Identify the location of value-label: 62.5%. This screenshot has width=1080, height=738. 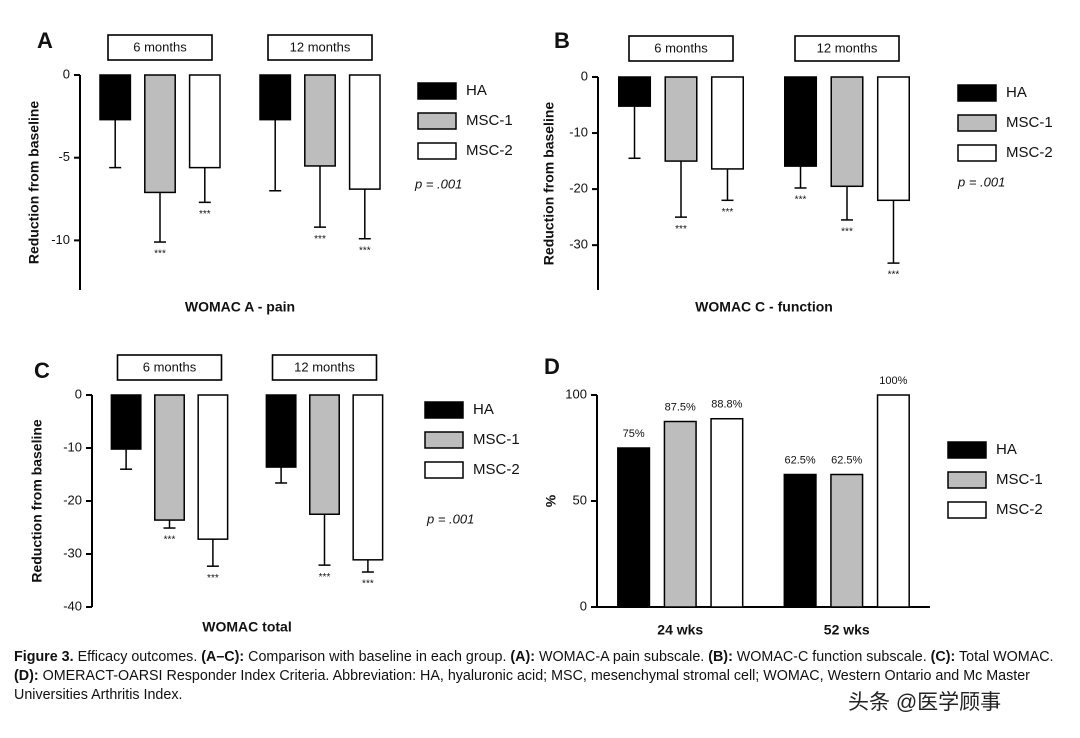
(800, 460).